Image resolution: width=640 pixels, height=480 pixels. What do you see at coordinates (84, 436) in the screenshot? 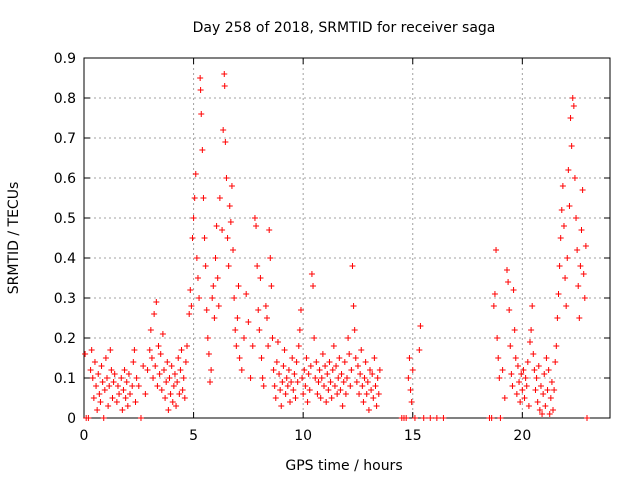
I see `x-tick-label: 0` at bounding box center [84, 436].